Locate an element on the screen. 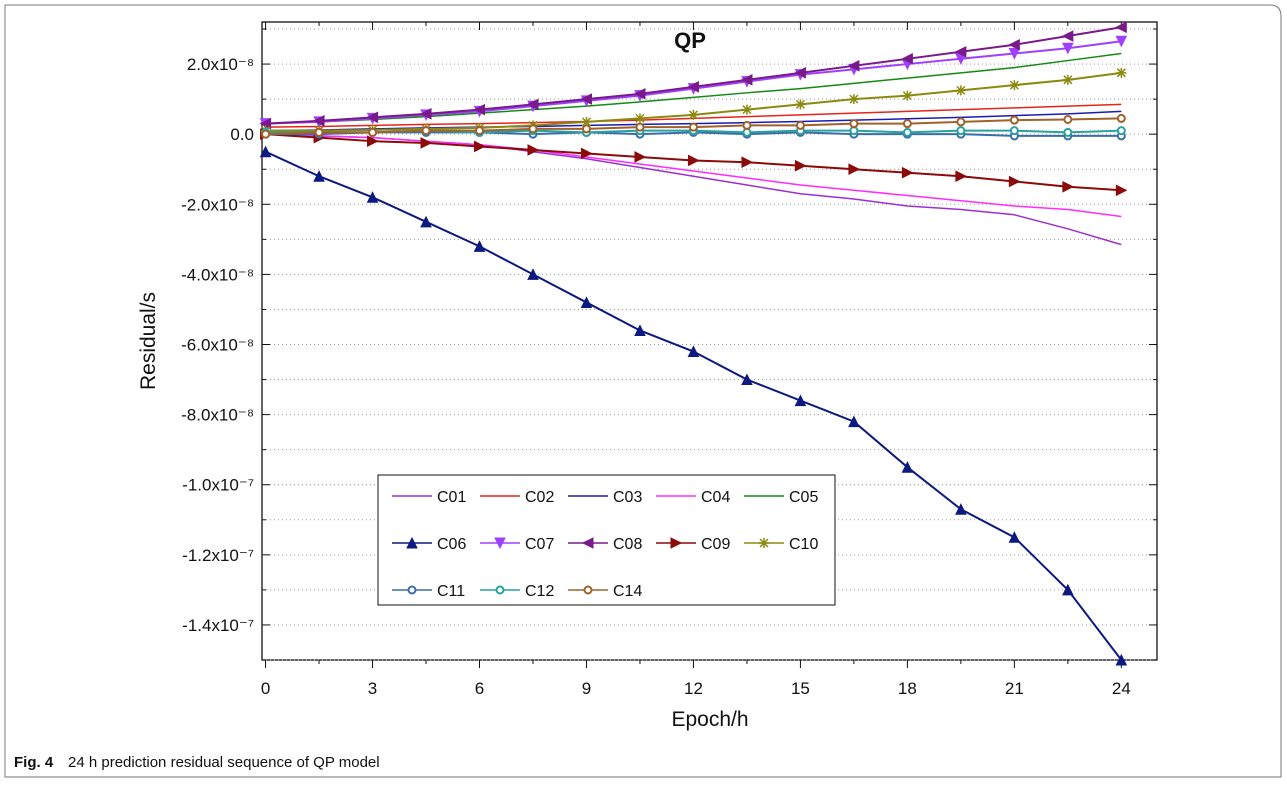 The height and width of the screenshot is (786, 1287). legend-label: C11 is located at coordinates (451, 591).